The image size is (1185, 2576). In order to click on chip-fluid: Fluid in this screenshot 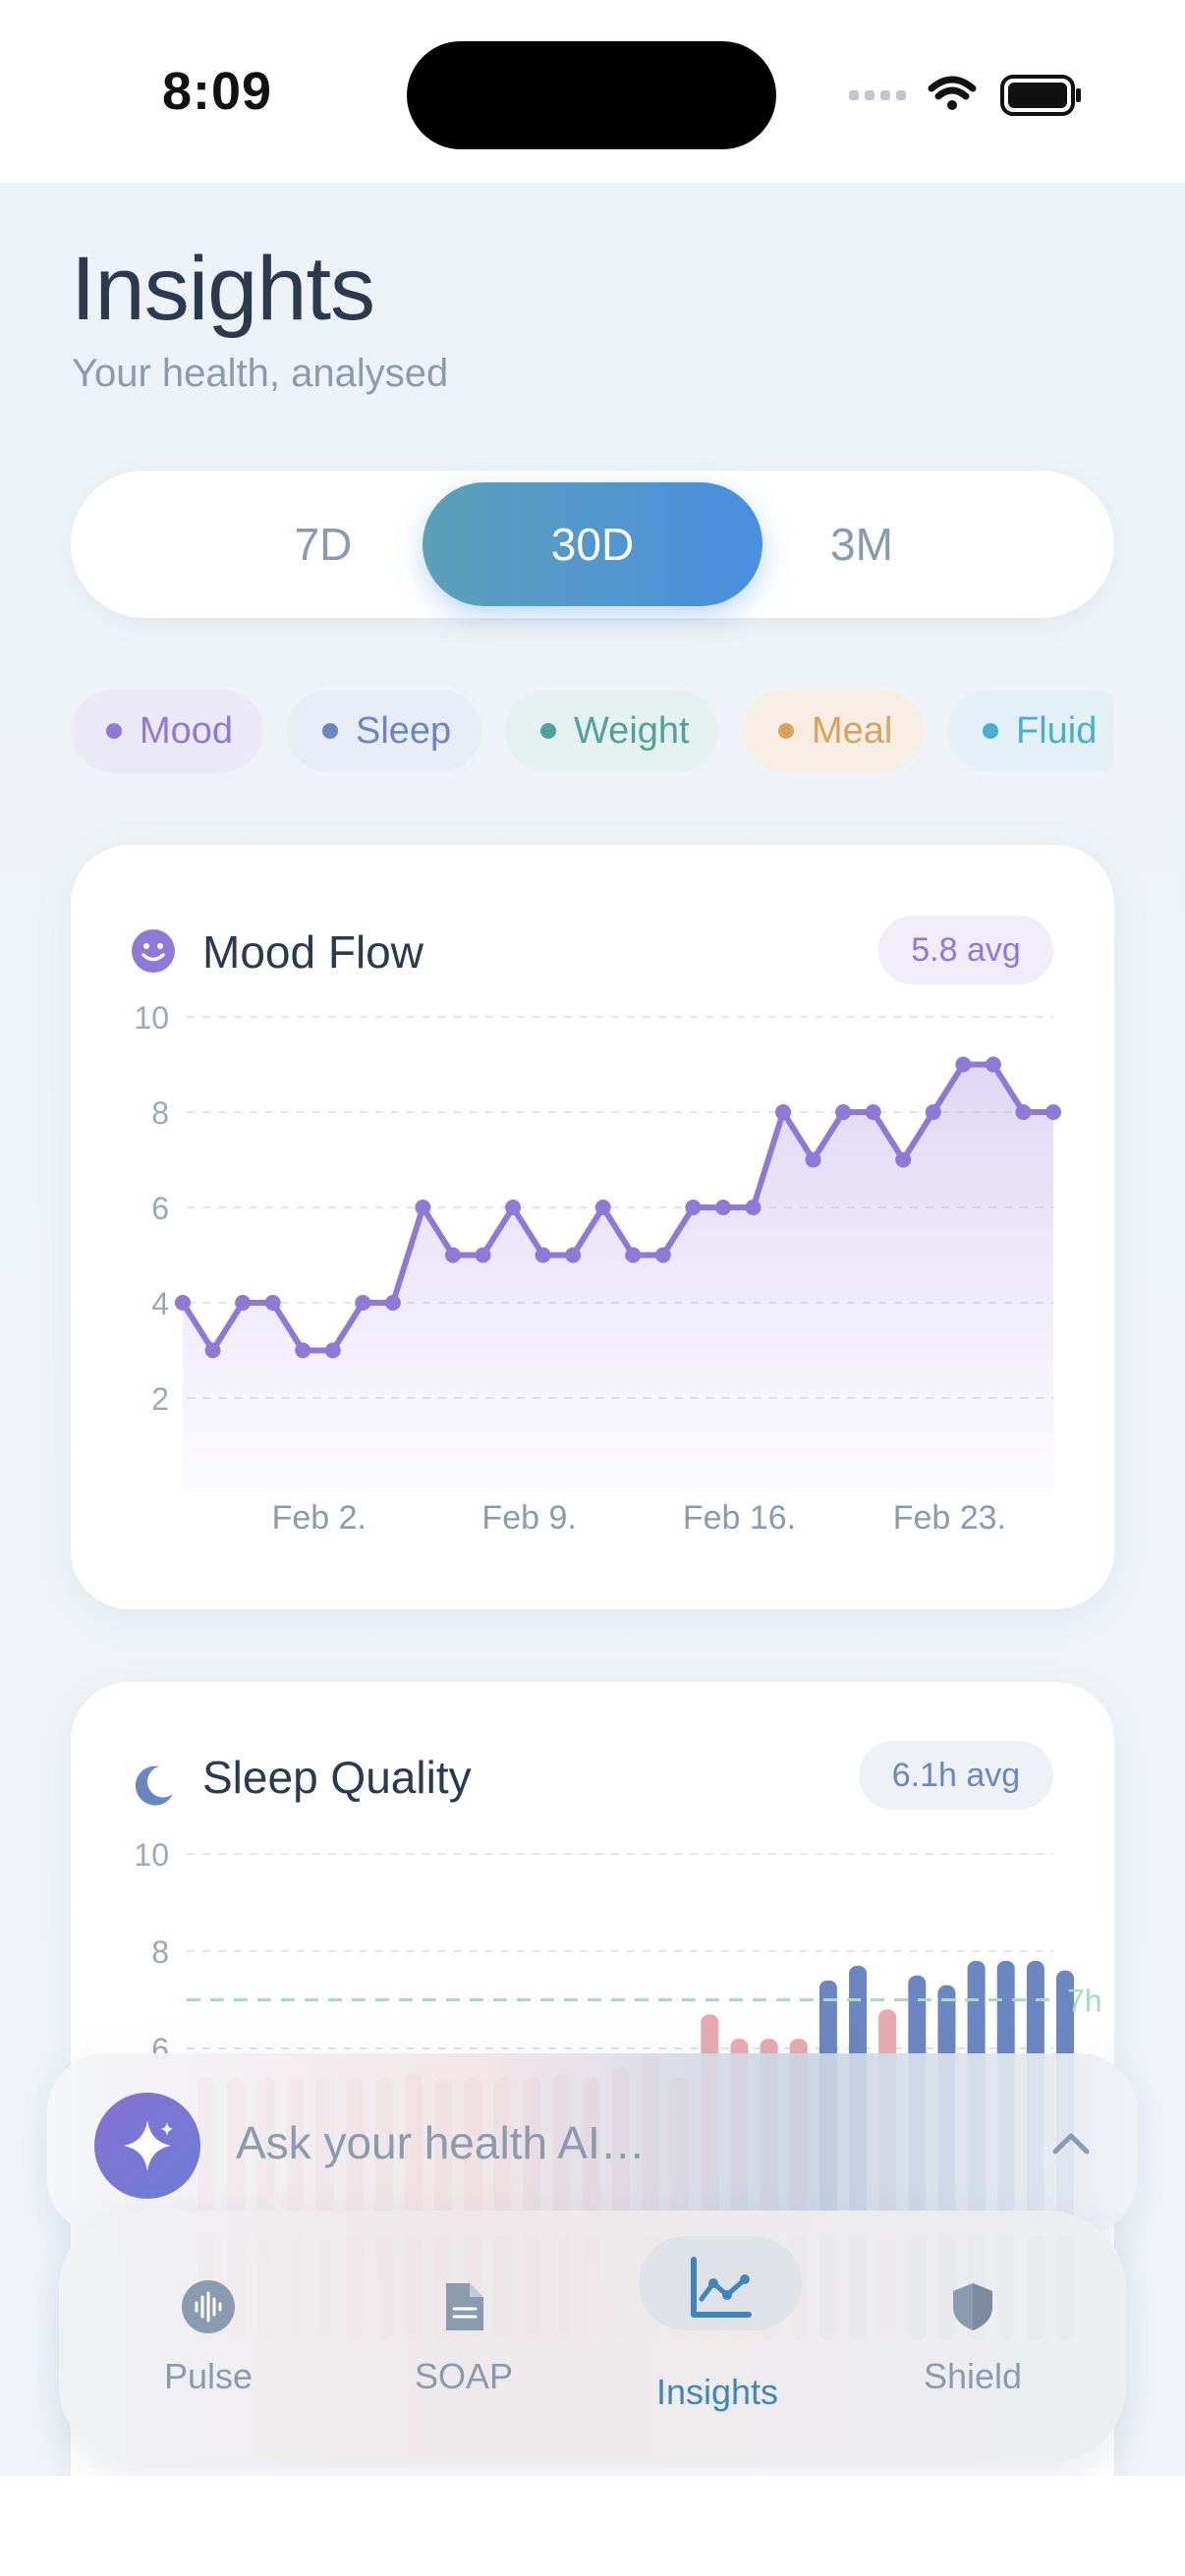, I will do `click(1030, 731)`.